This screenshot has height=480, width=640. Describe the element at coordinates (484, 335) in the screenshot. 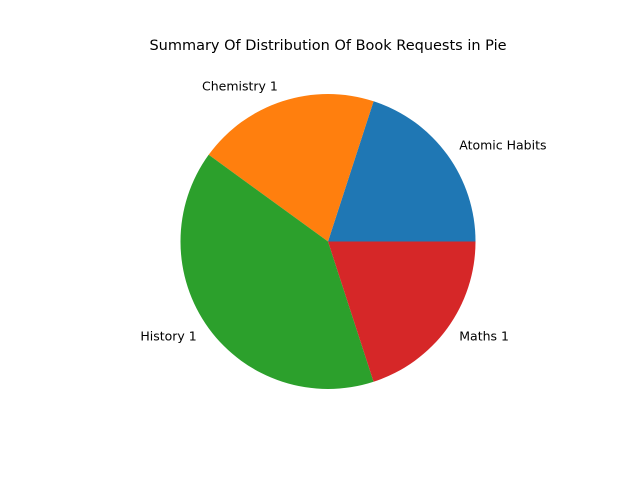

I see `slice-label-maths-1: Maths 1` at that location.